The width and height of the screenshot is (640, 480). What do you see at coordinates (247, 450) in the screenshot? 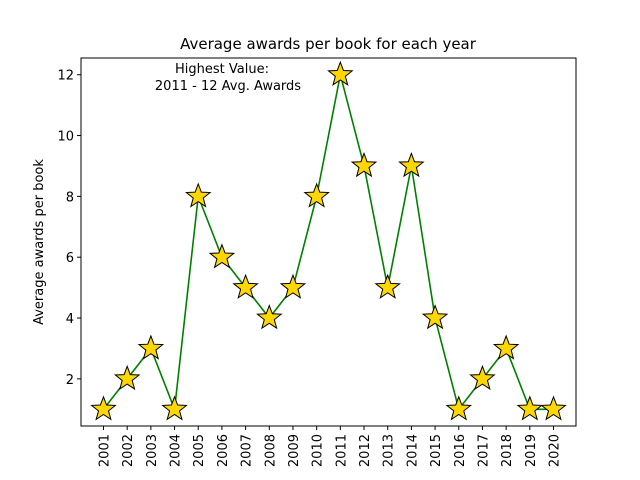
I see `x-tick-label: 2007` at bounding box center [247, 450].